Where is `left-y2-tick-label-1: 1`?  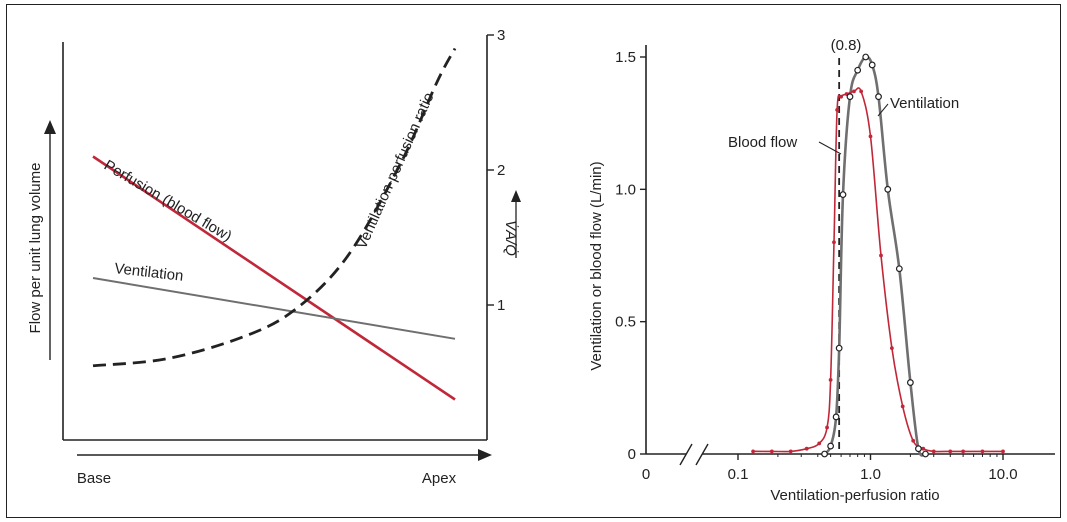 left-y2-tick-label-1: 1 is located at coordinates (501, 305).